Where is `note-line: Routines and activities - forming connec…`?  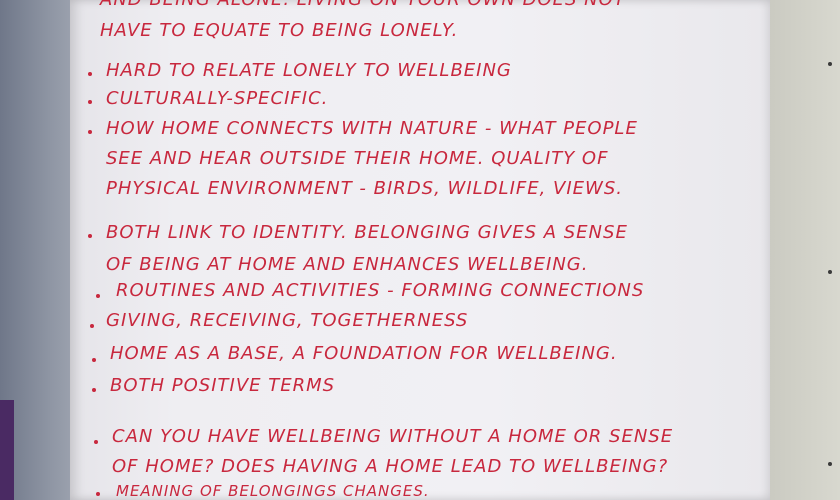 note-line: Routines and activities - forming connec… is located at coordinates (380, 290).